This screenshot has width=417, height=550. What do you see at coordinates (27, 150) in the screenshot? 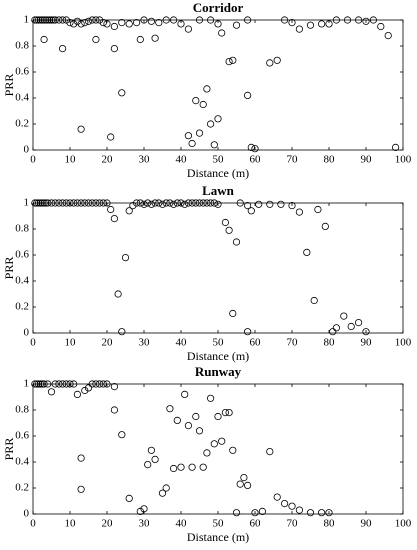
I see `y-tick-label: 0` at bounding box center [27, 150].